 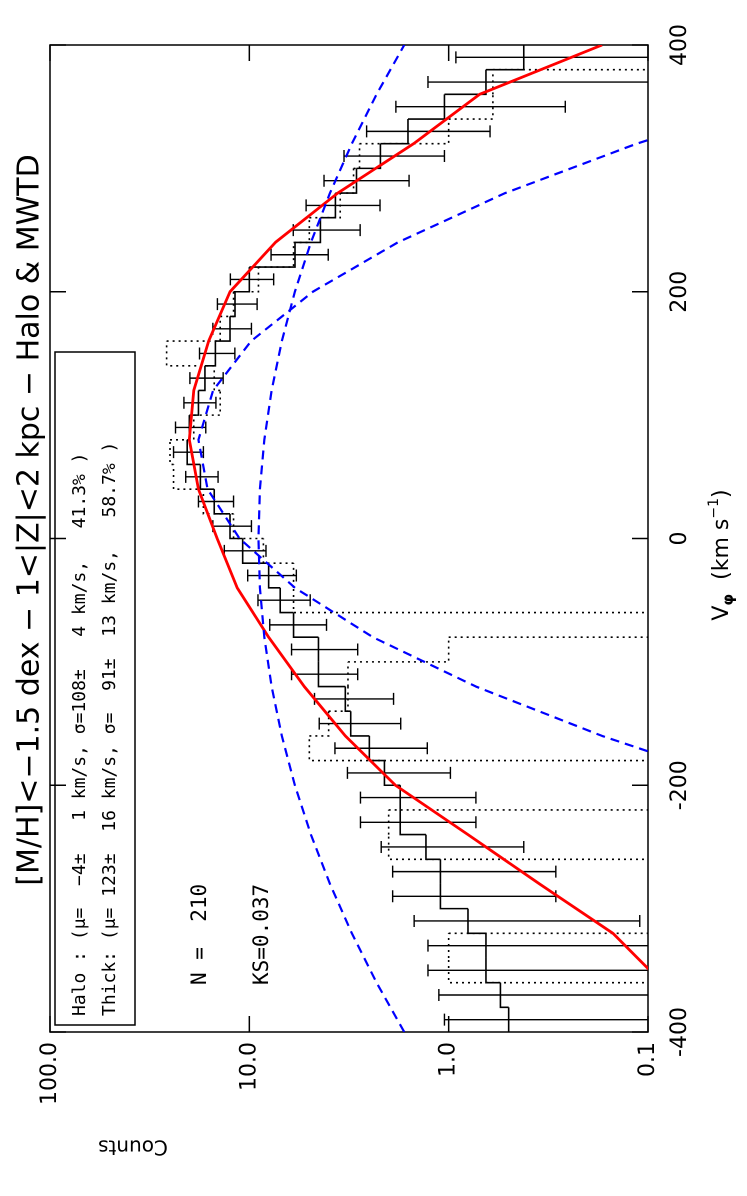 I want to click on y-tick-label: 100.0, so click(x=49, y=1073).